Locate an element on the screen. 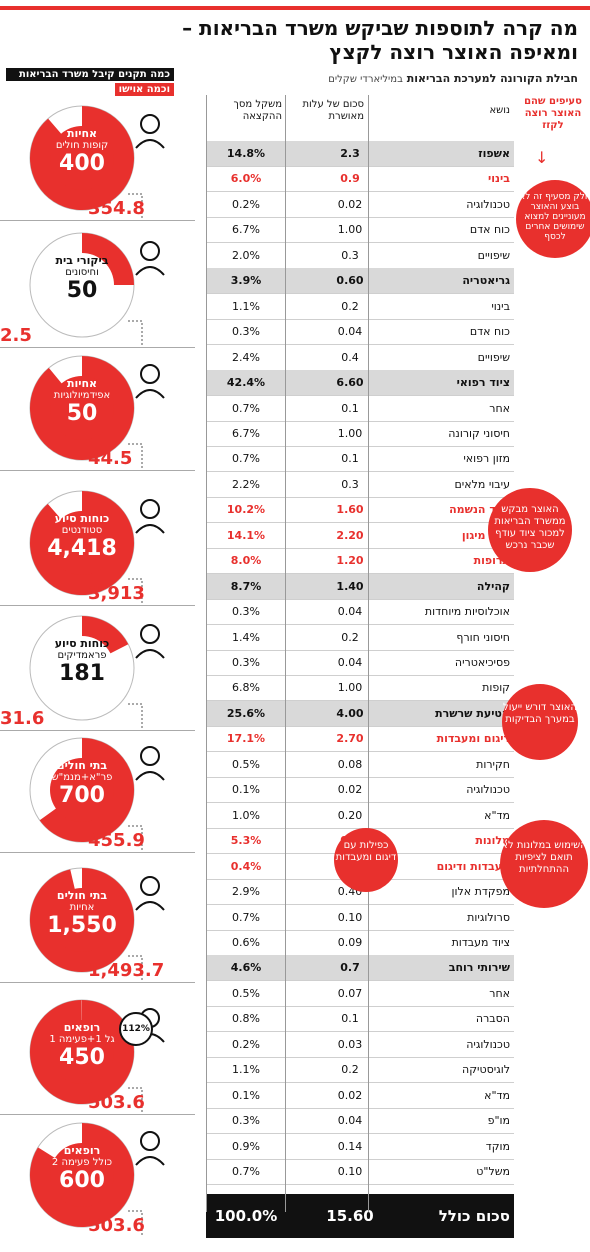 Image resolution: width=590 pixels, height=1252 pixels. table-row: דיגום ומעבדות 2.70 17.1% is located at coordinates (360, 739).